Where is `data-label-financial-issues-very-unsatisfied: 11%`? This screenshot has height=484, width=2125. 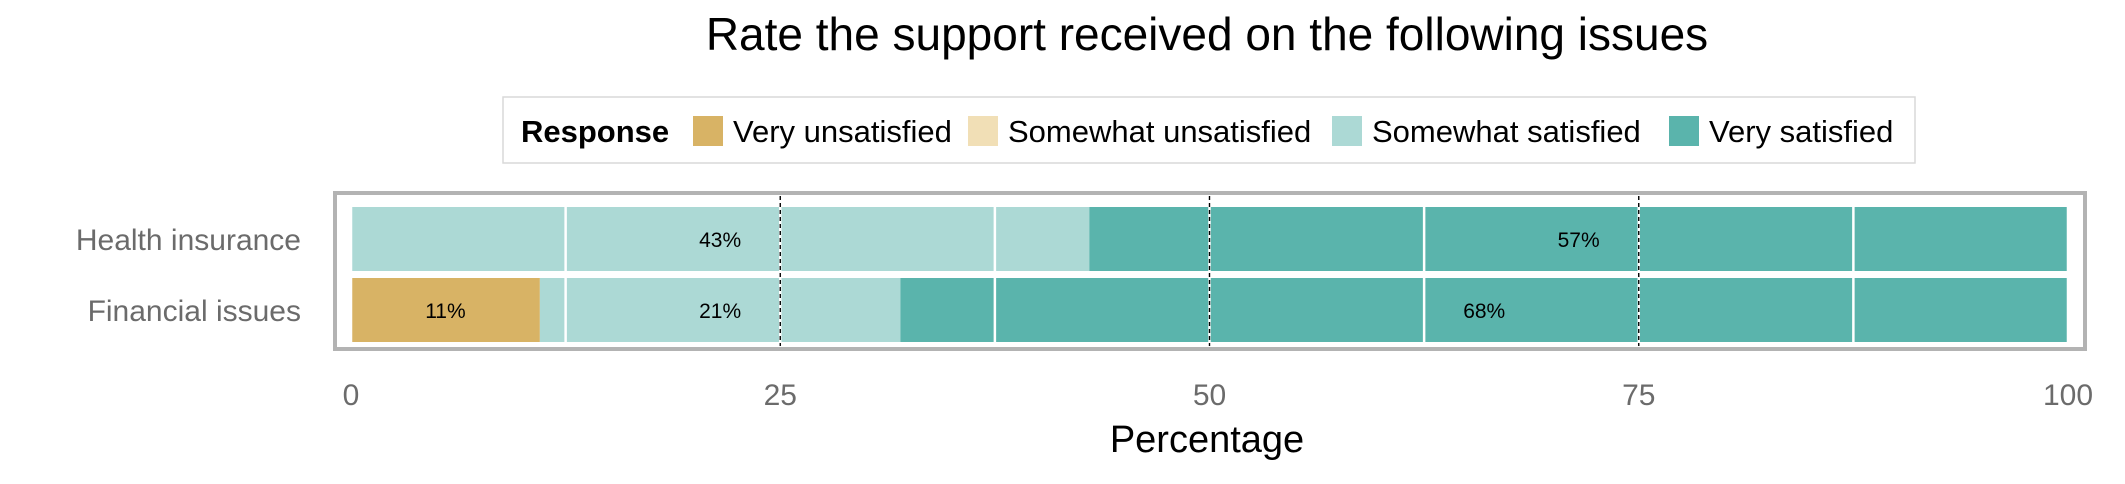 data-label-financial-issues-very-unsatisfied: 11% is located at coordinates (445, 311).